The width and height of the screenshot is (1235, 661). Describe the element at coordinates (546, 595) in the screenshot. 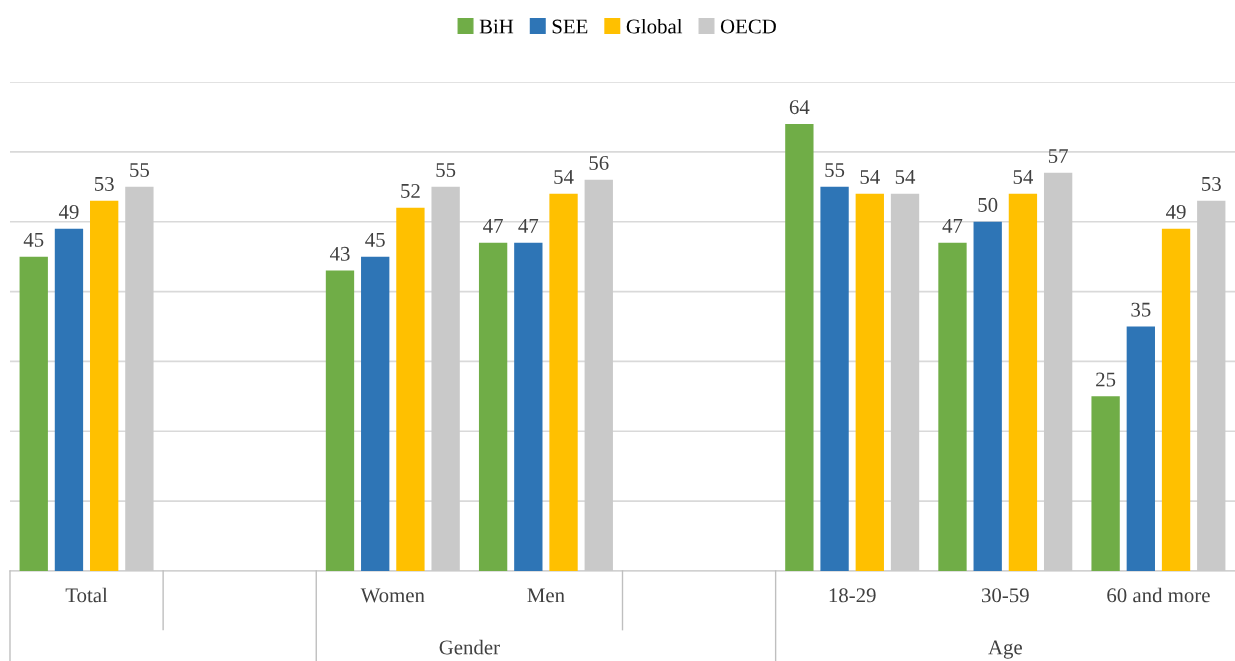

I see `x-tick-label: Men` at that location.